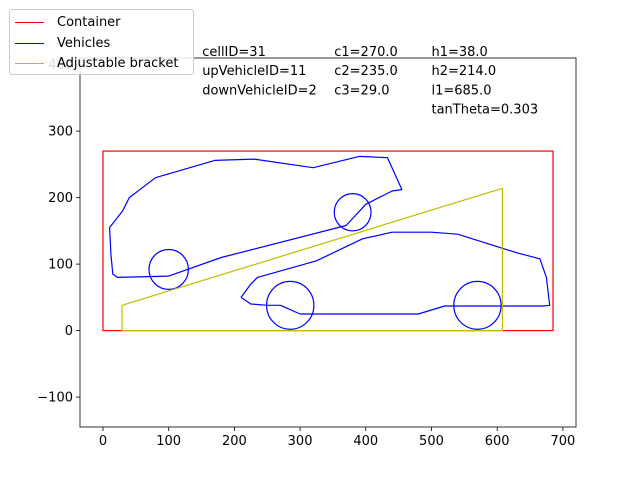 The image size is (640, 480). What do you see at coordinates (459, 52) in the screenshot?
I see `annotation-text: h1=38.0` at bounding box center [459, 52].